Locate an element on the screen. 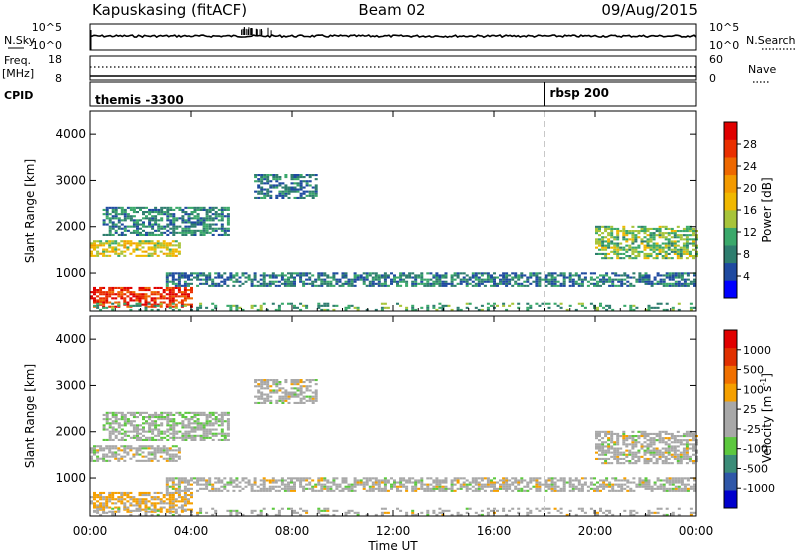 The image size is (800, 554). power-cell-6-2097 is located at coordinates (237, 309).